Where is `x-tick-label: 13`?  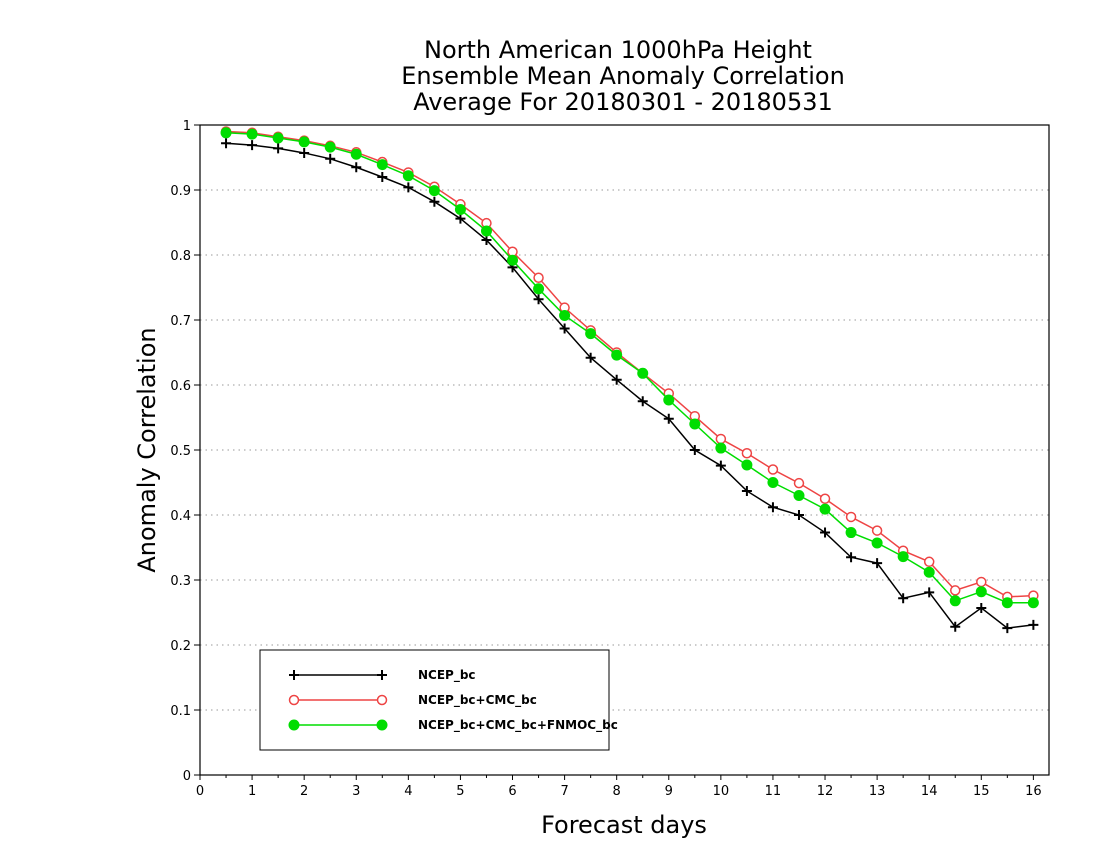
x-tick-label: 13 is located at coordinates (877, 791).